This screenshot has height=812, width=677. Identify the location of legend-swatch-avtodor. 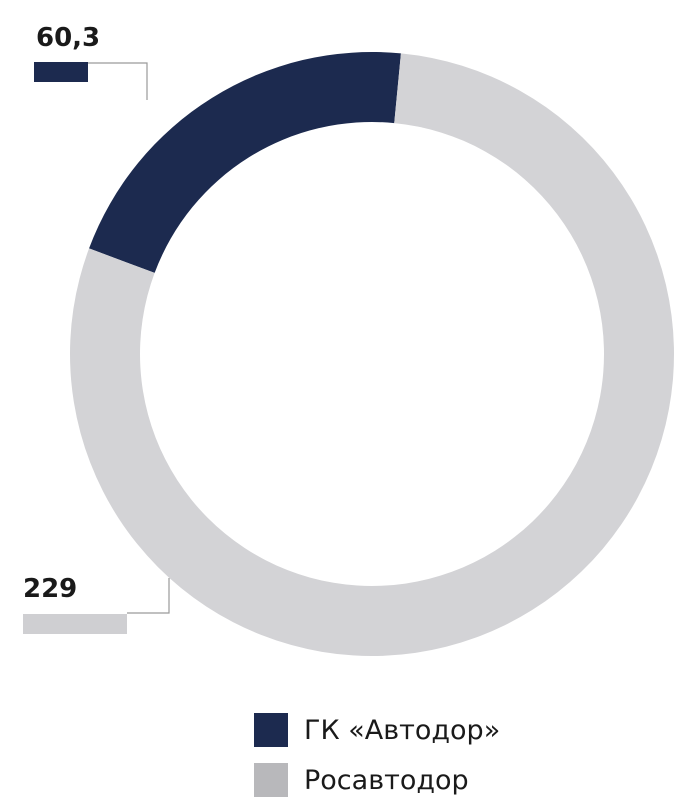
(271, 730).